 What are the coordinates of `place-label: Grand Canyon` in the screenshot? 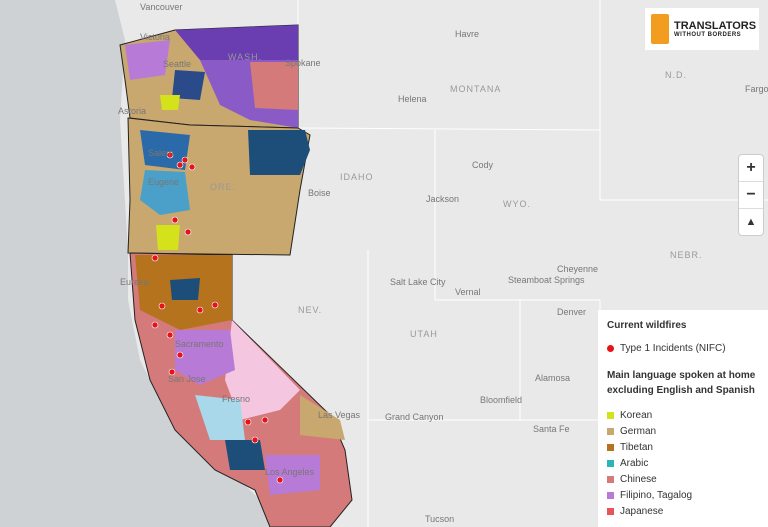 It's located at (414, 417).